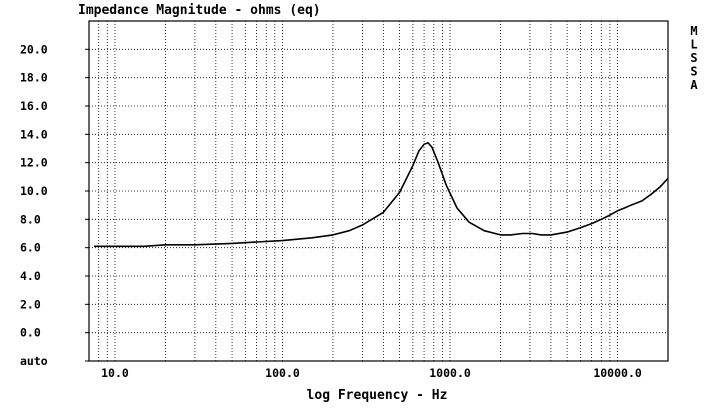 The width and height of the screenshot is (722, 408). What do you see at coordinates (693, 45) in the screenshot?
I see `side-label-letter: L` at bounding box center [693, 45].